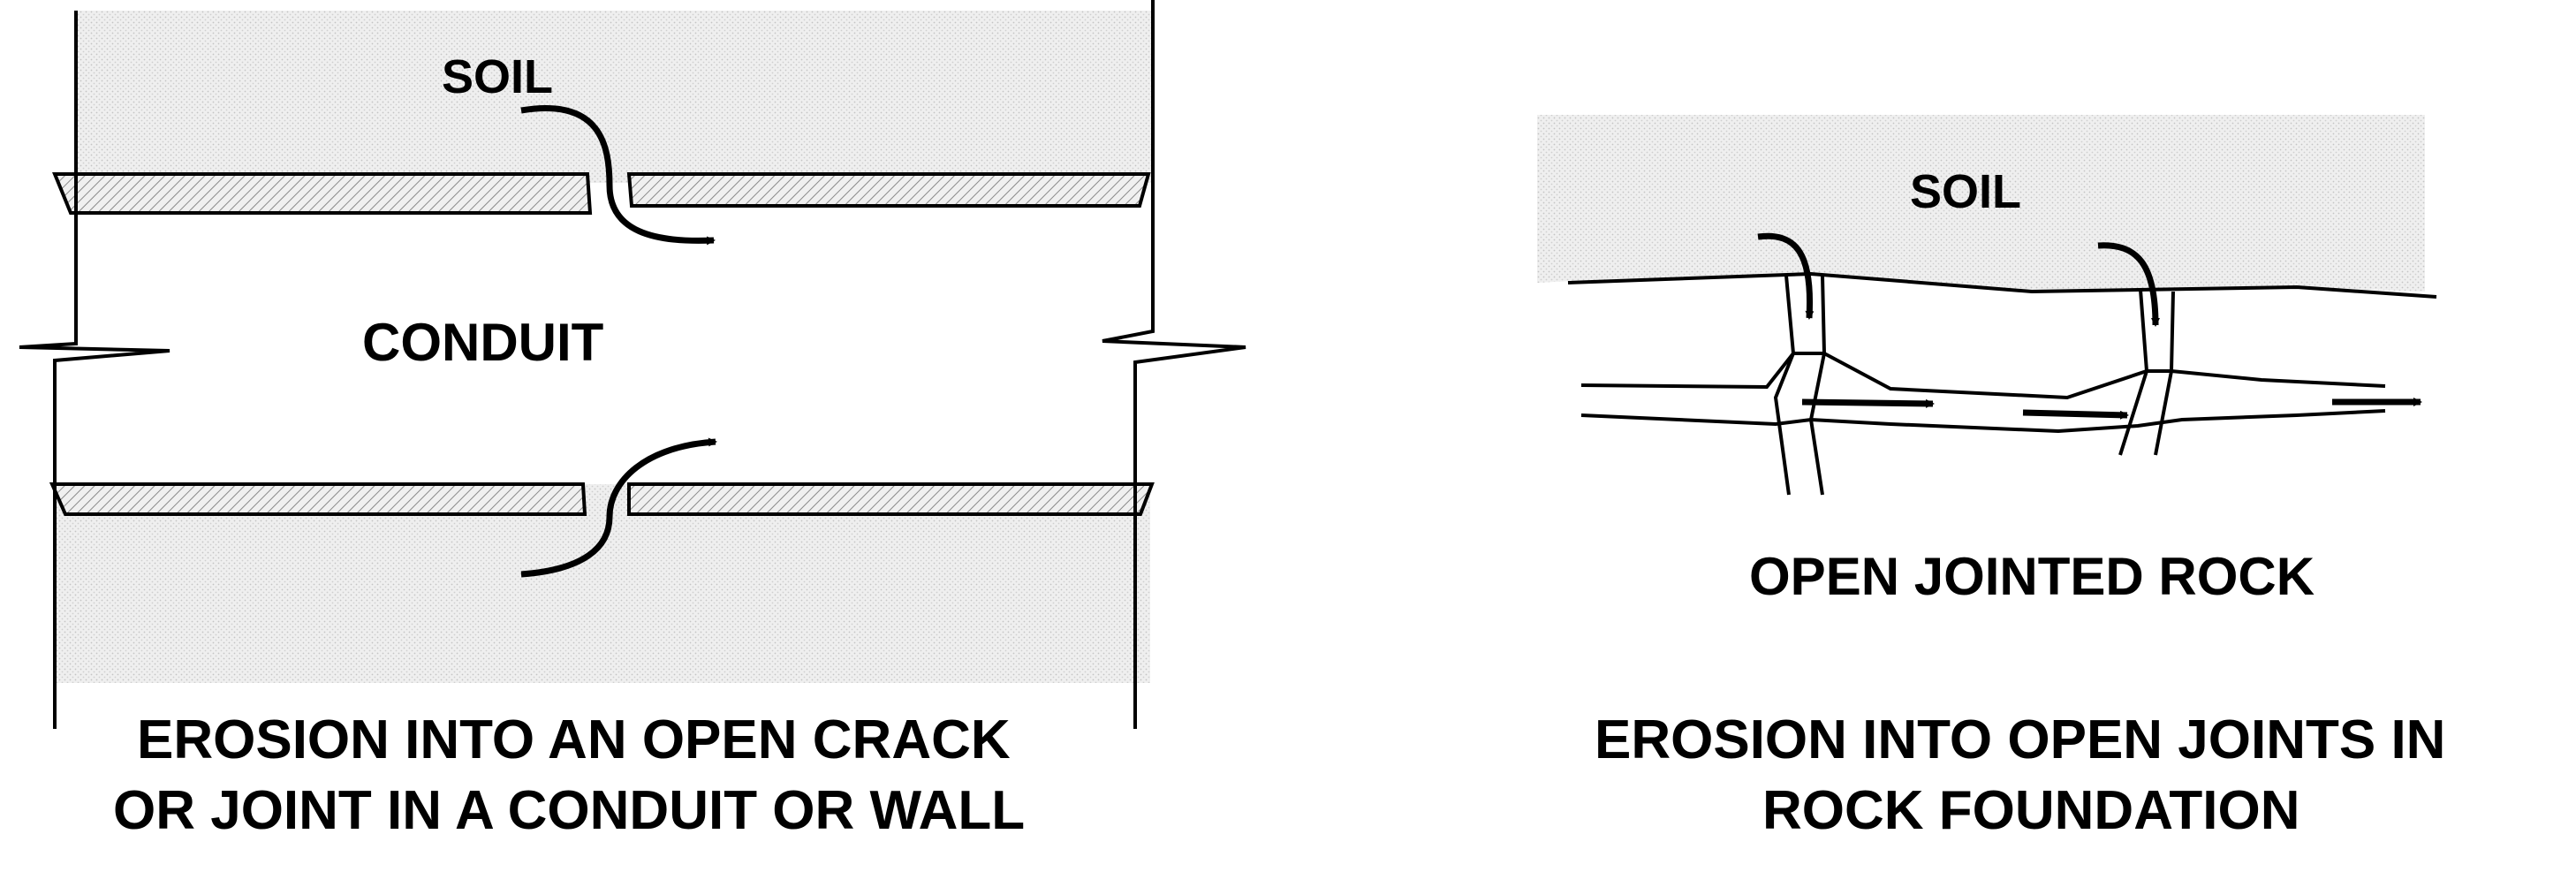 The width and height of the screenshot is (2576, 872). I want to click on soil-region-upper, so click(614, 97).